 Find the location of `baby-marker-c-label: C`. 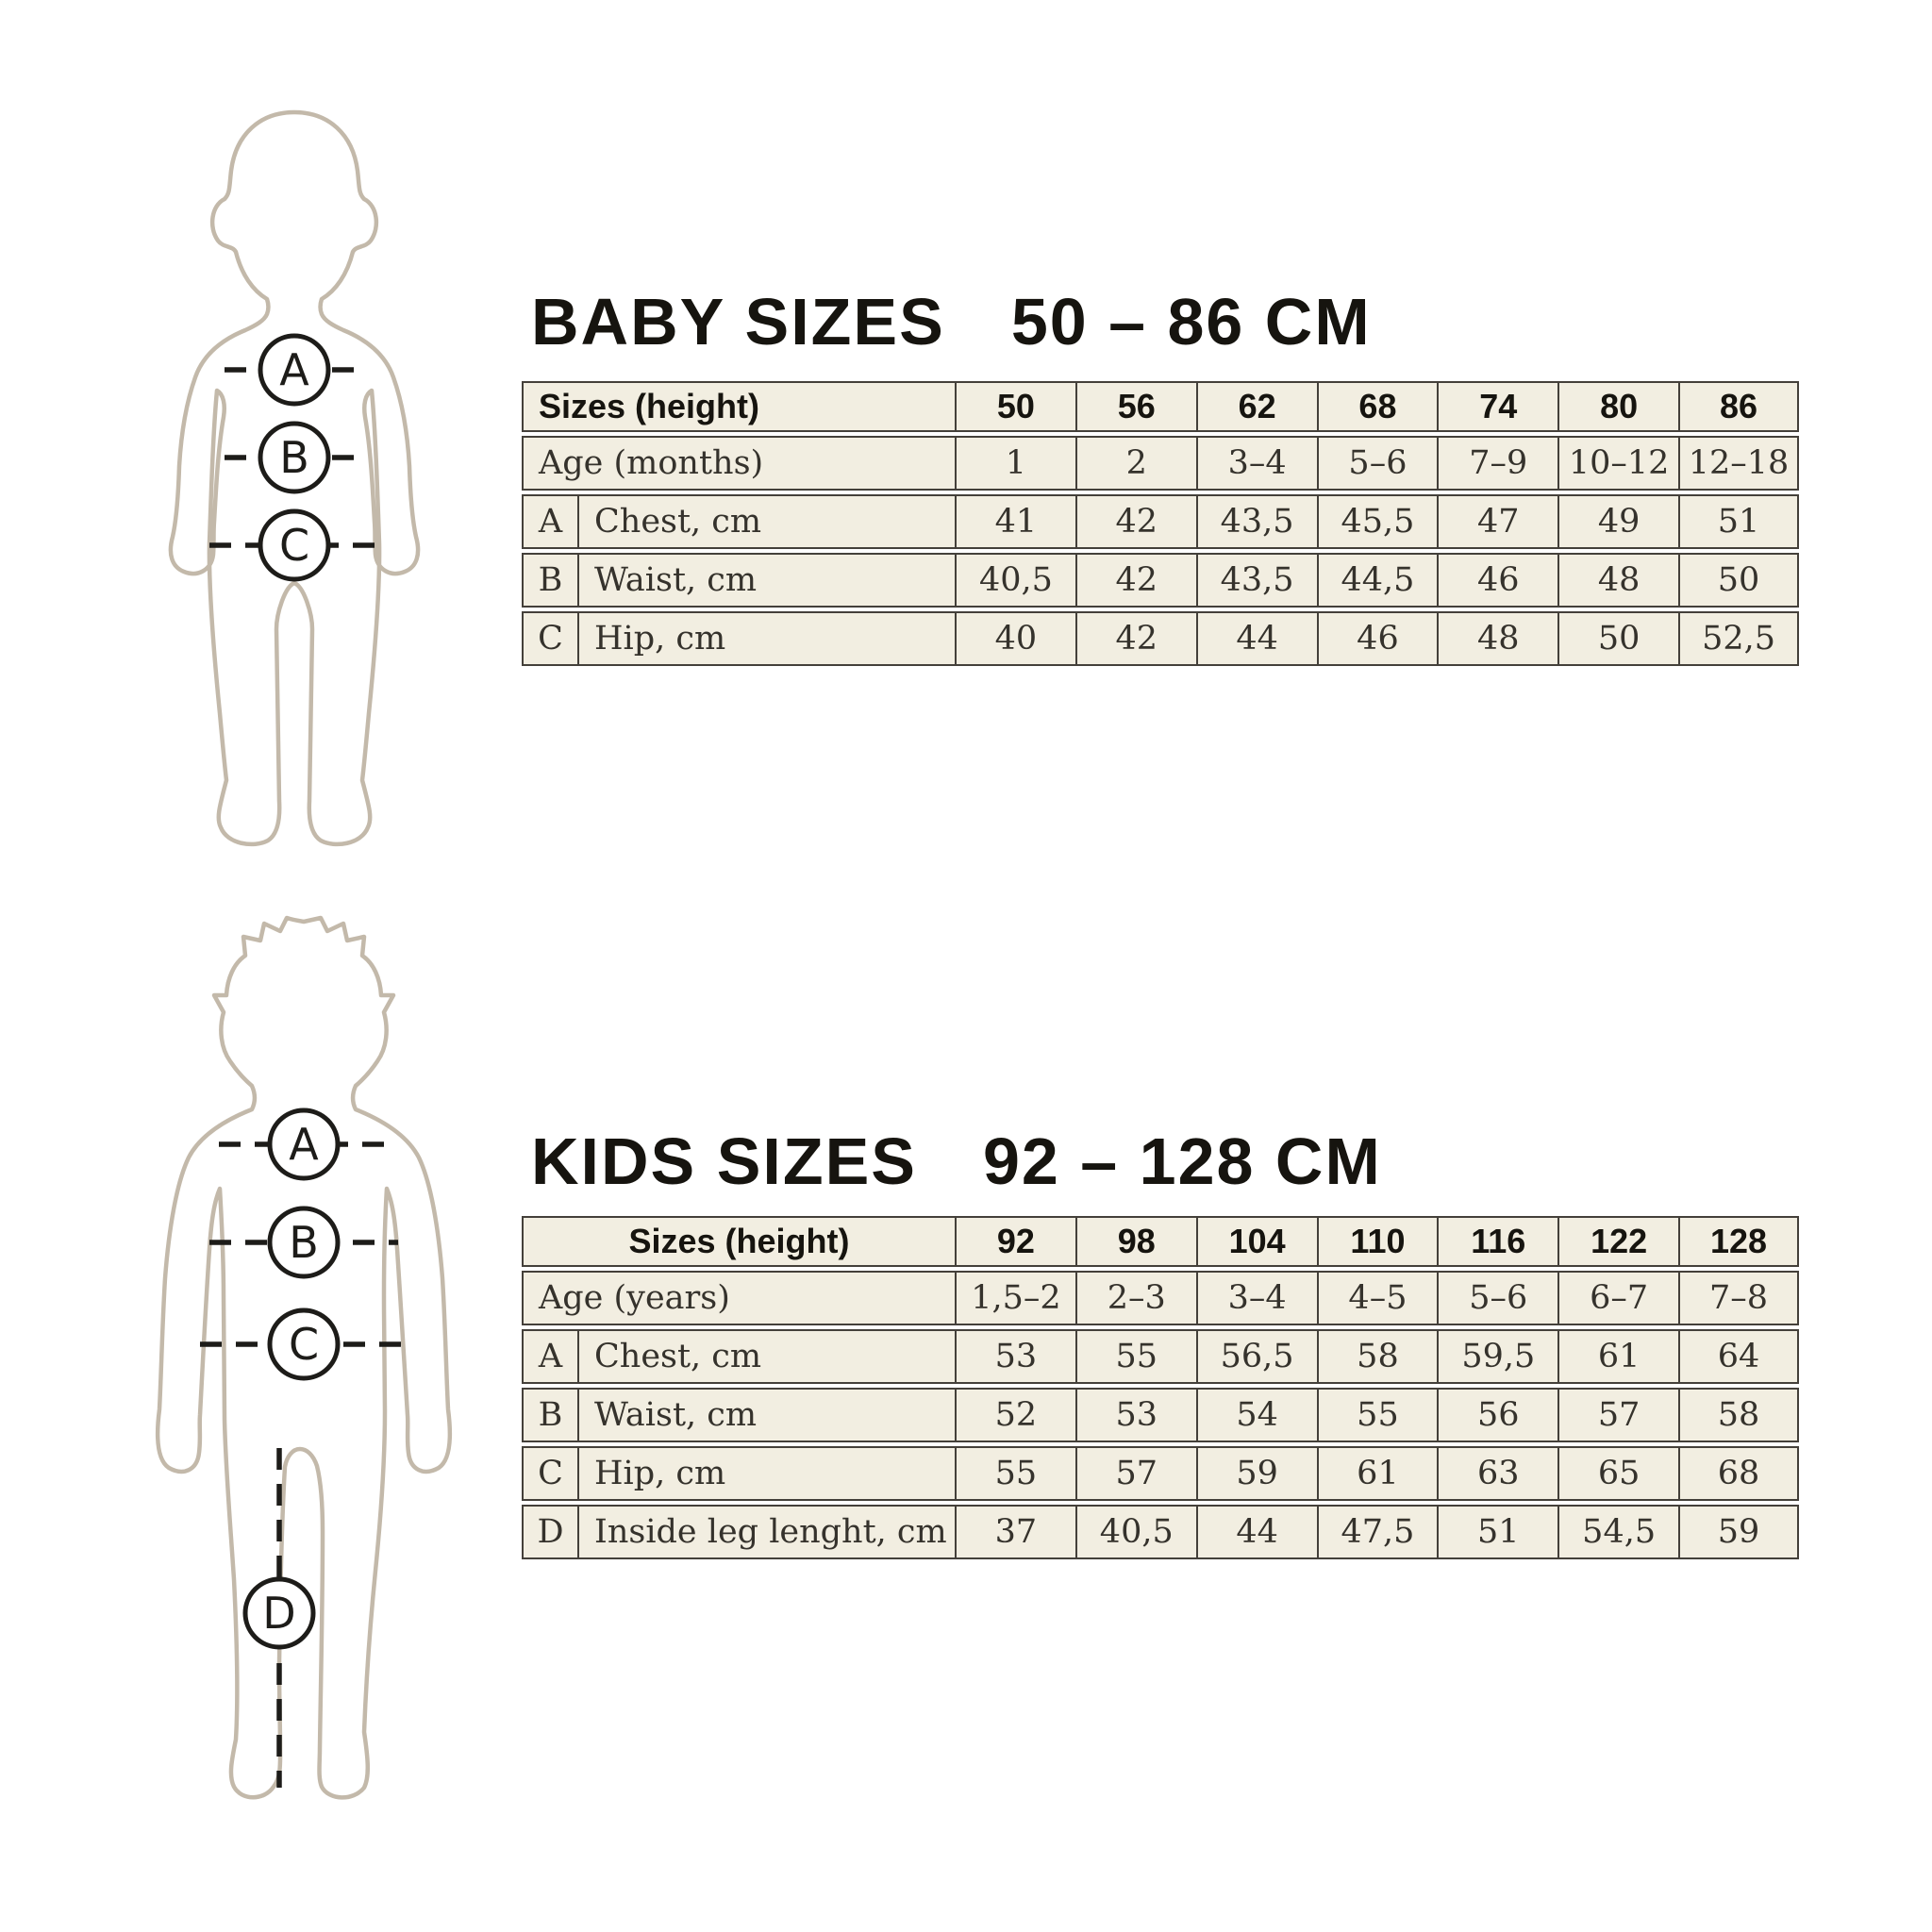

baby-marker-c-label: C is located at coordinates (294, 545).